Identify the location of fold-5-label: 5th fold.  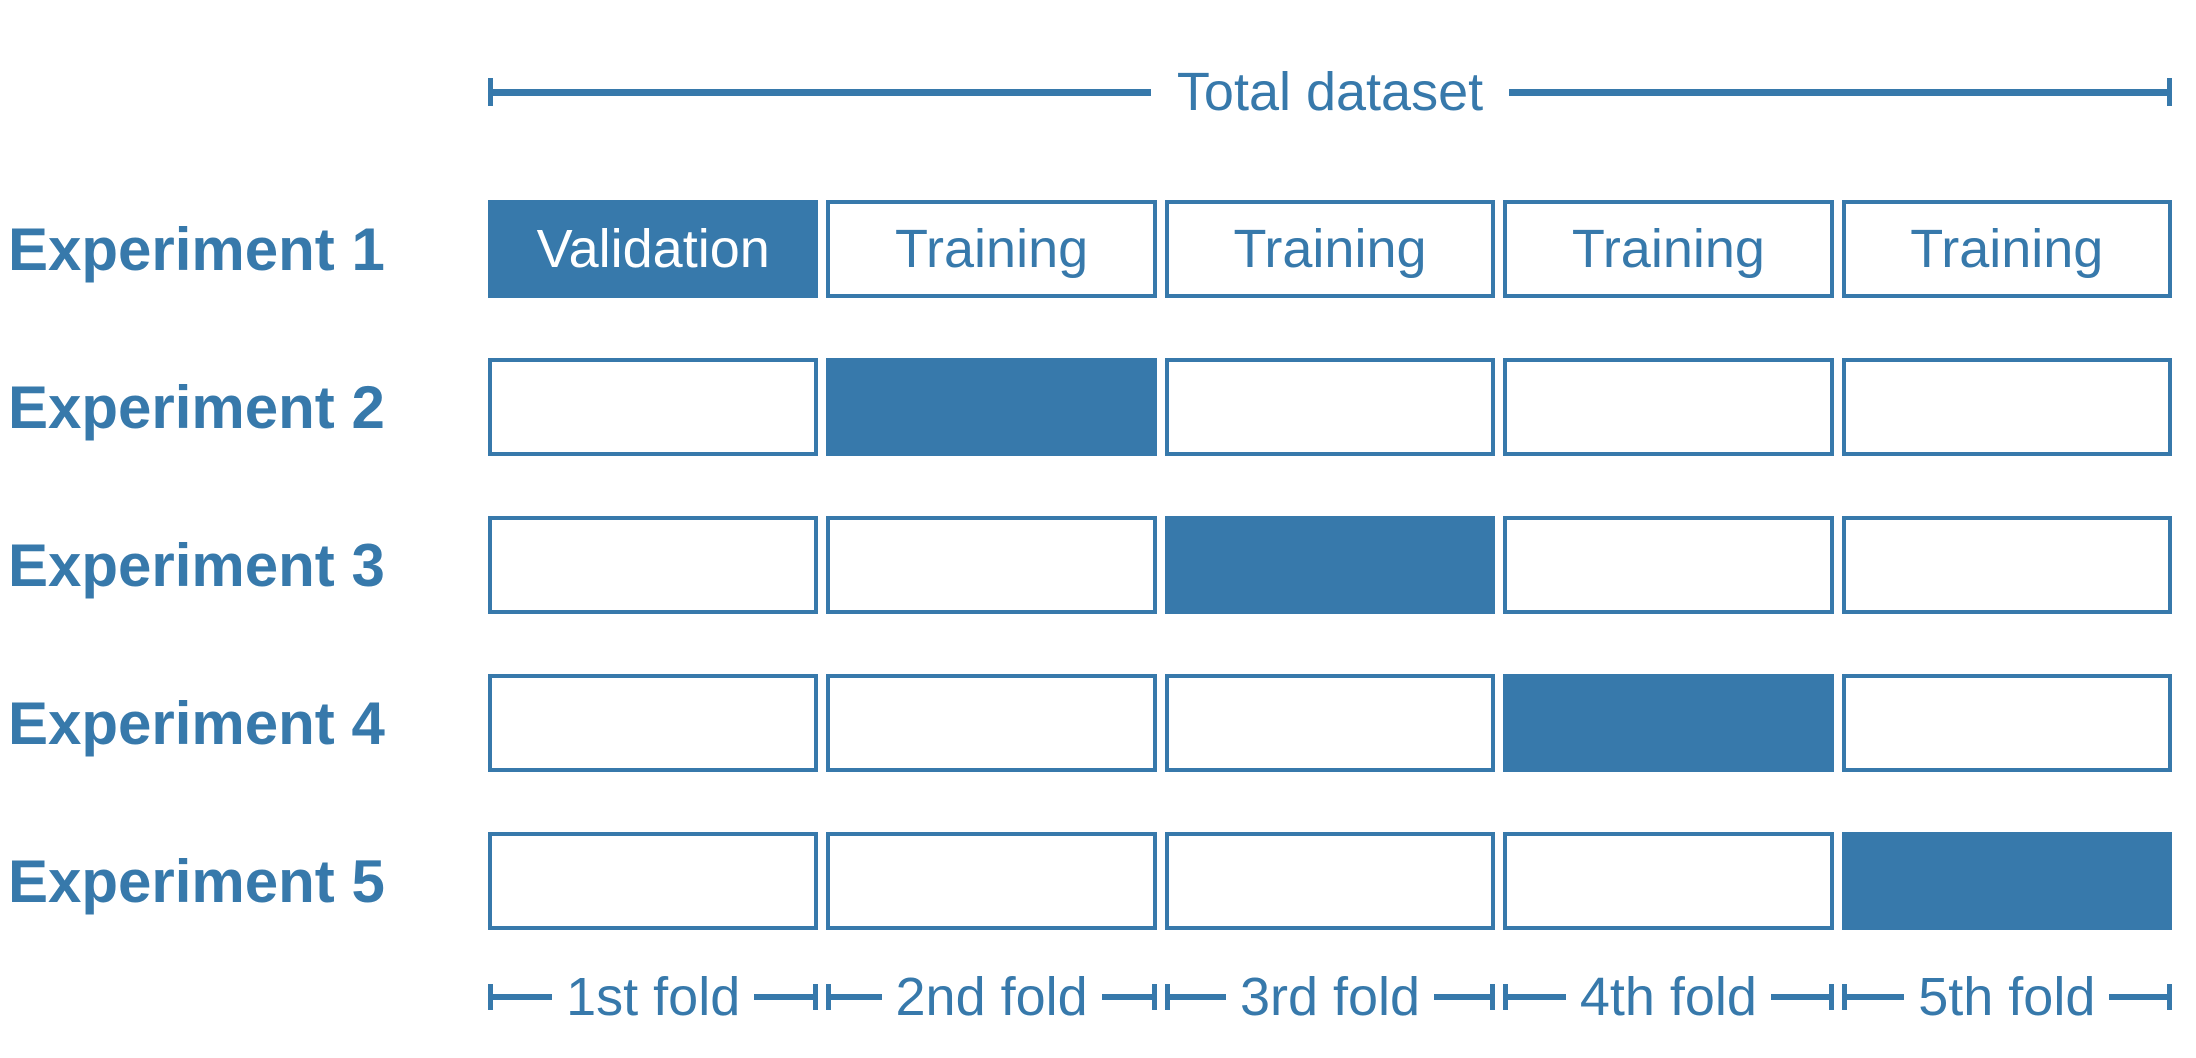
(2007, 997).